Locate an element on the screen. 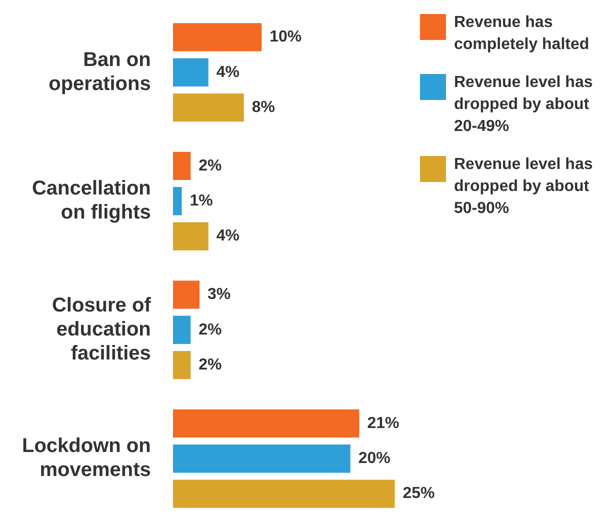 The width and height of the screenshot is (608, 523). data-label: 20% is located at coordinates (374, 459).